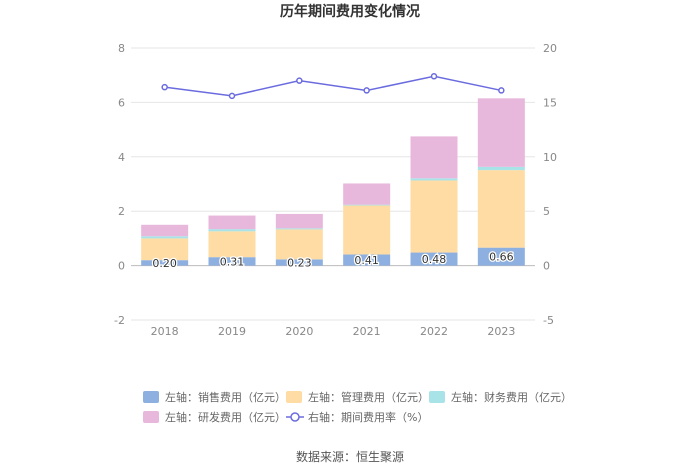 The image size is (700, 474). What do you see at coordinates (232, 331) in the screenshot?
I see `x-axis-tick-label: 2019` at bounding box center [232, 331].